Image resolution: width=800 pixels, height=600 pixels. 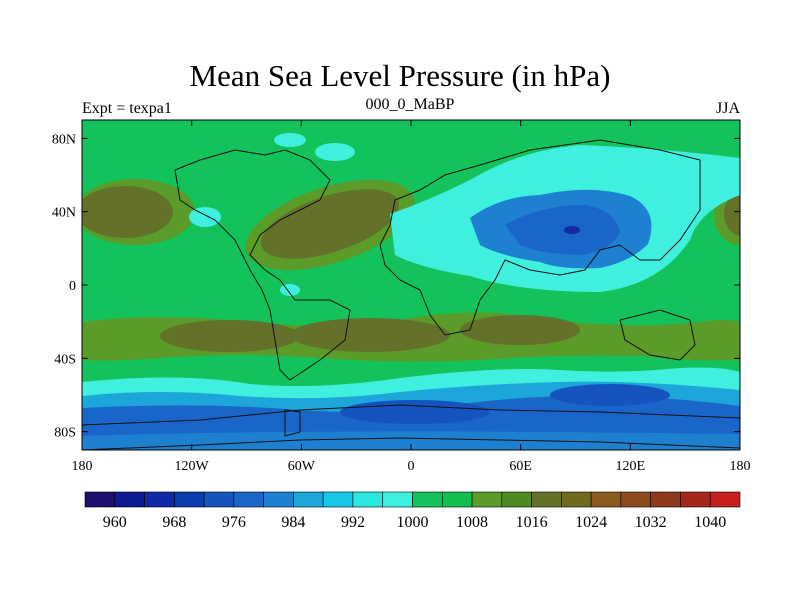 What do you see at coordinates (411, 440) in the screenshot?
I see `antarctic-band` at bounding box center [411, 440].